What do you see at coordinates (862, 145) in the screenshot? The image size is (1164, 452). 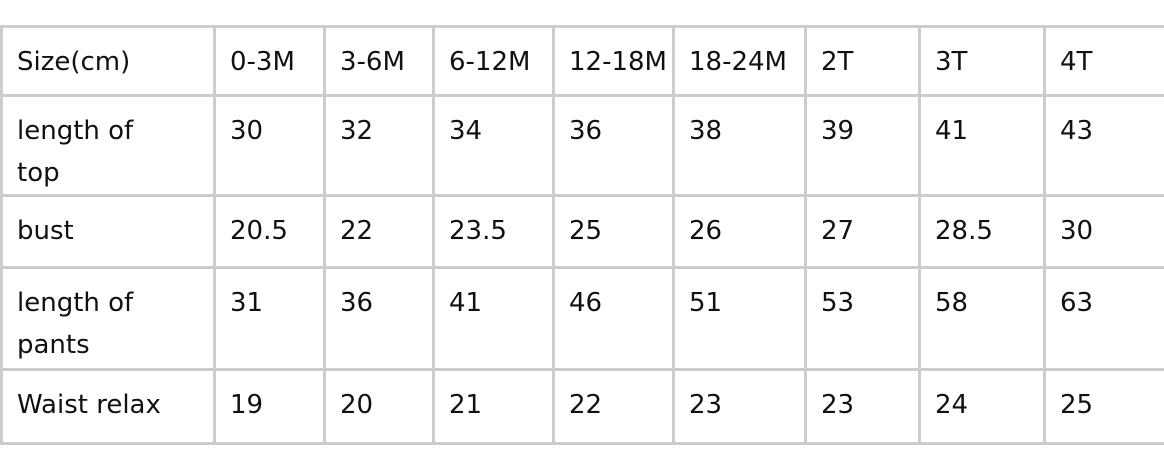 I see `table-cell: 39` at bounding box center [862, 145].